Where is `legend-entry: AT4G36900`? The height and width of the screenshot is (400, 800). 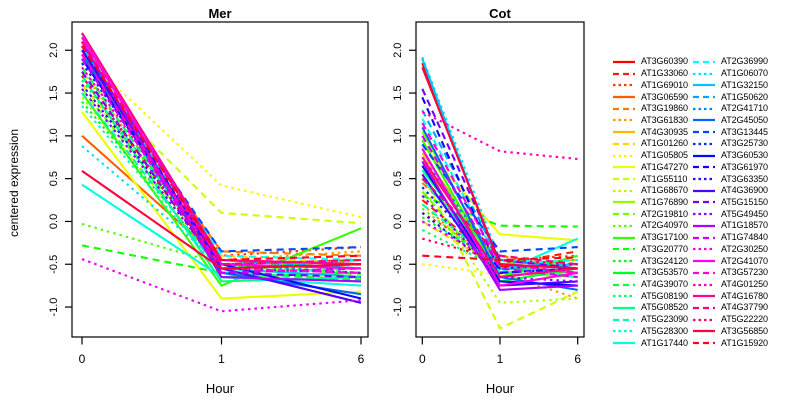
legend-entry: AT4G36900 is located at coordinates (730, 191).